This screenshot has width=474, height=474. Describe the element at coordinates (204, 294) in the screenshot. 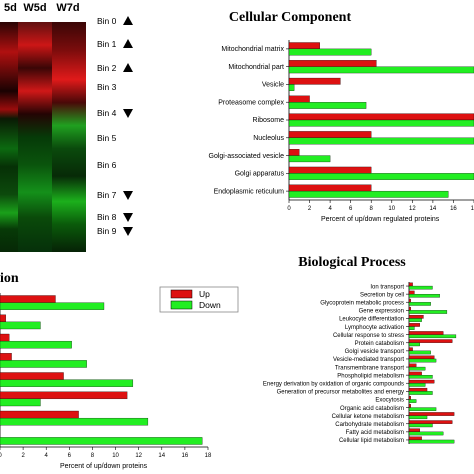

I see `legend-up-label: Up` at that location.